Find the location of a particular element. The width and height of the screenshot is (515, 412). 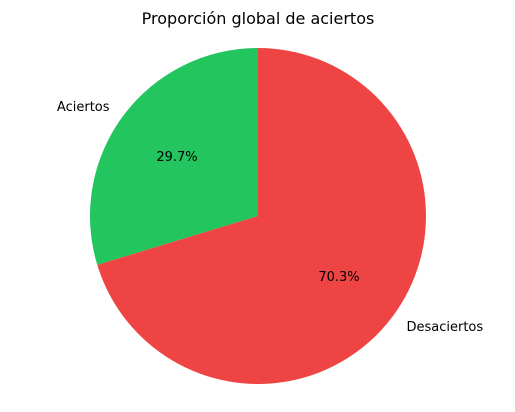

chart-title: Proporción global de aciertos is located at coordinates (258, 18).